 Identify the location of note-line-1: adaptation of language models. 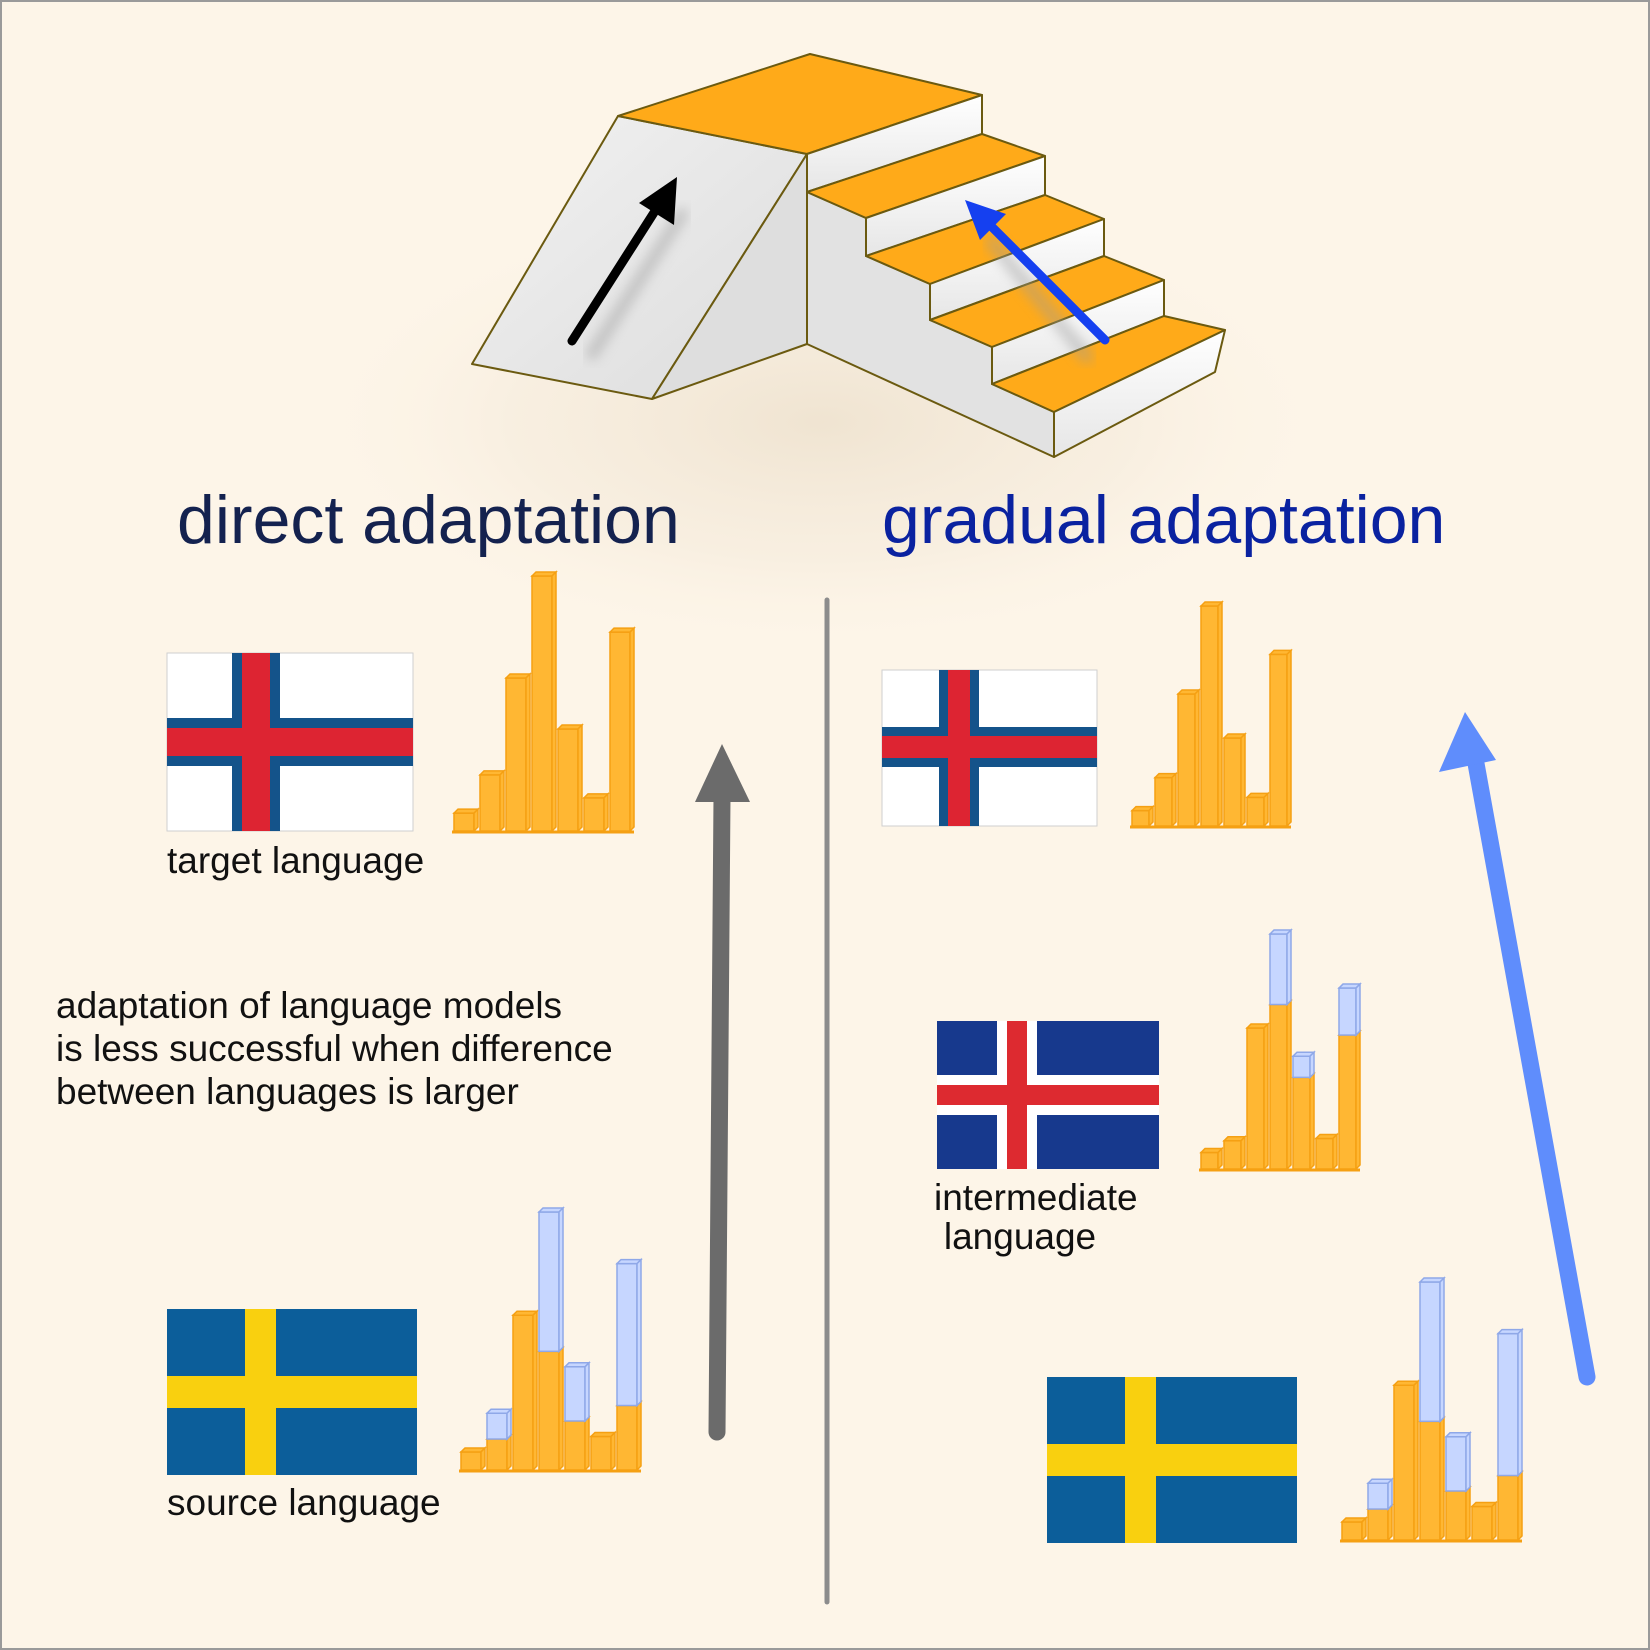
(309, 1005).